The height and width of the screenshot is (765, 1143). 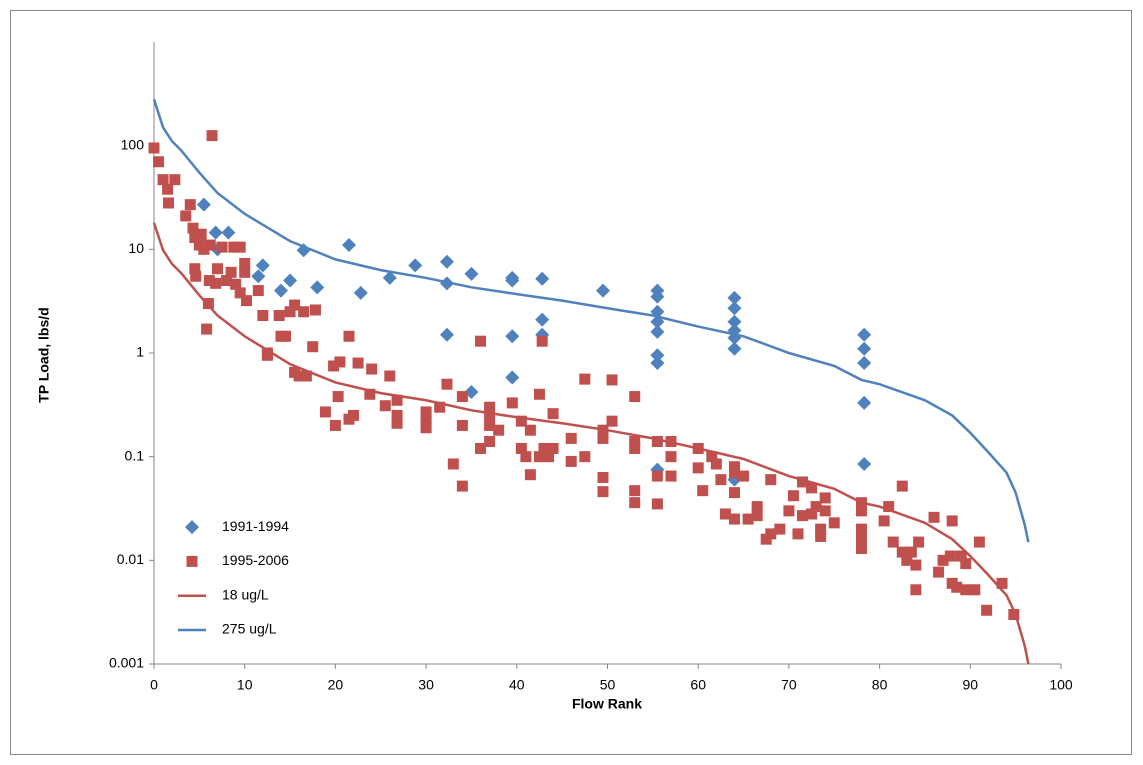 I want to click on y-tick-label: 0.1, so click(x=135, y=455).